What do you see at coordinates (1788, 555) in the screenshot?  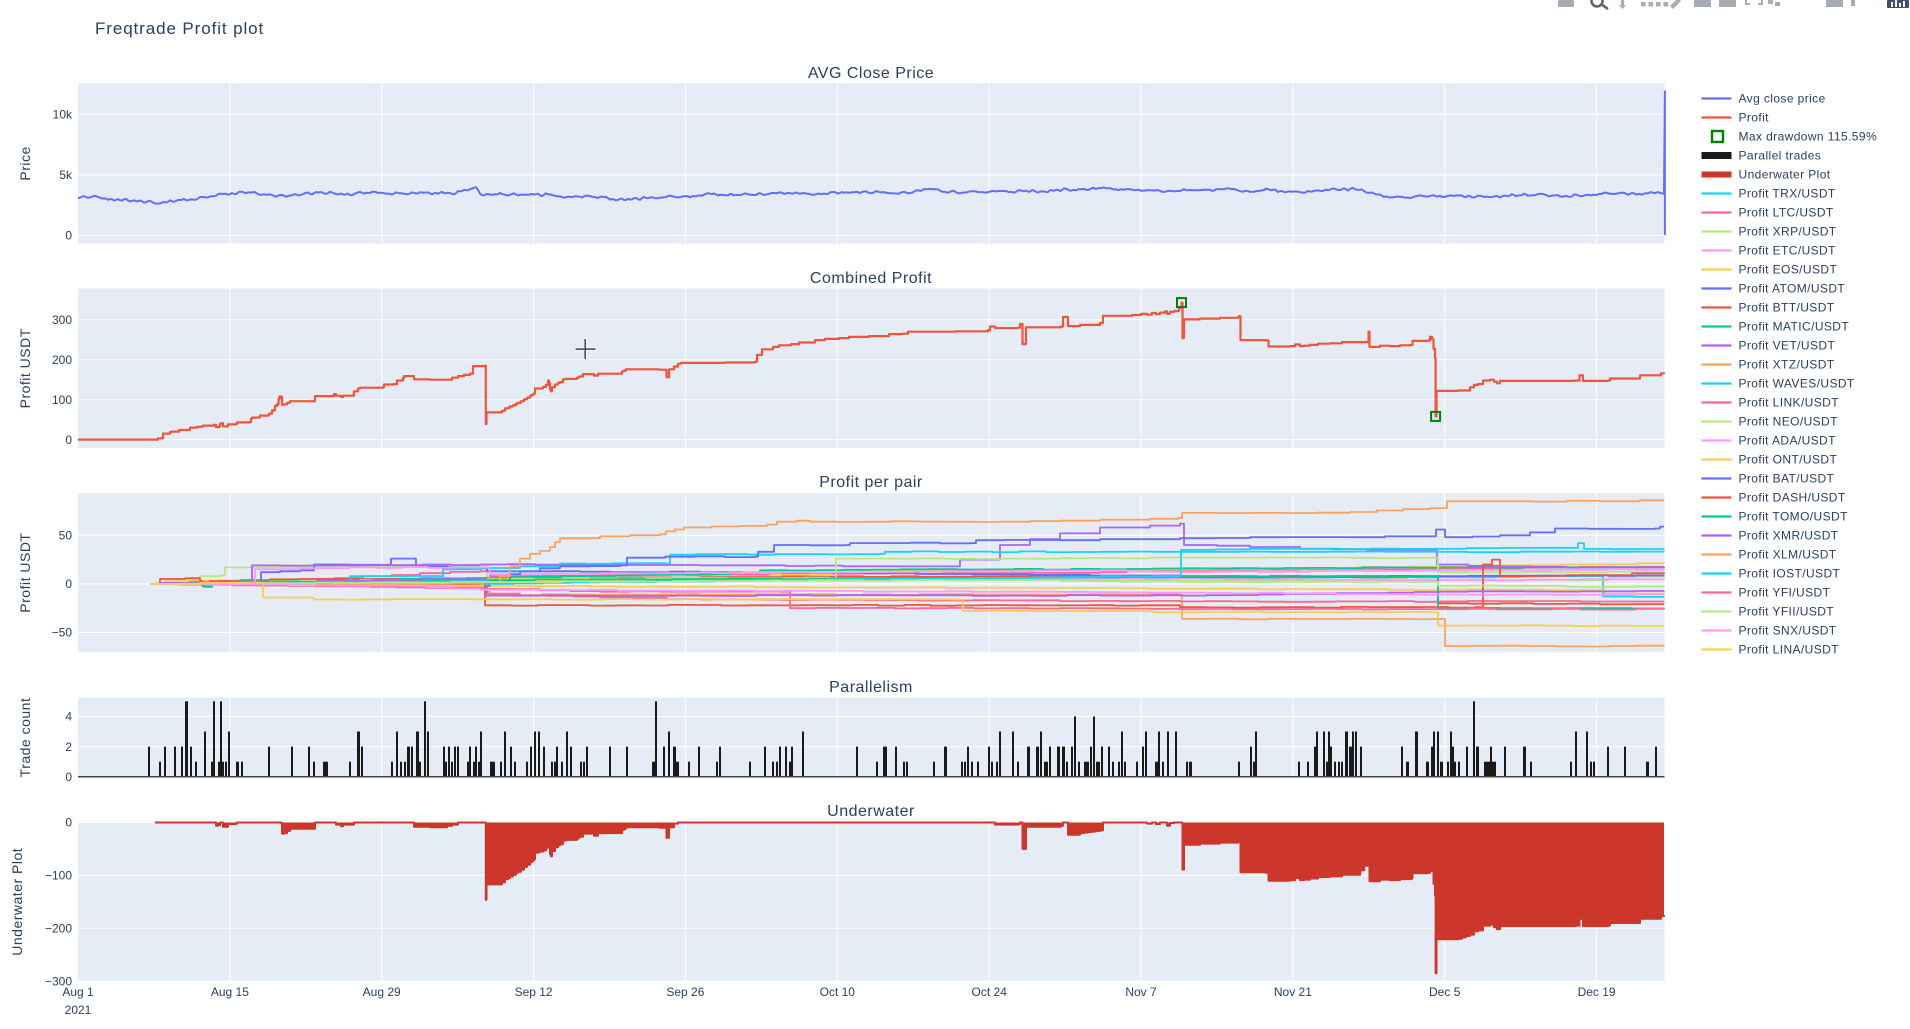 I see `svg-text: Profit XLM/USDT` at bounding box center [1788, 555].